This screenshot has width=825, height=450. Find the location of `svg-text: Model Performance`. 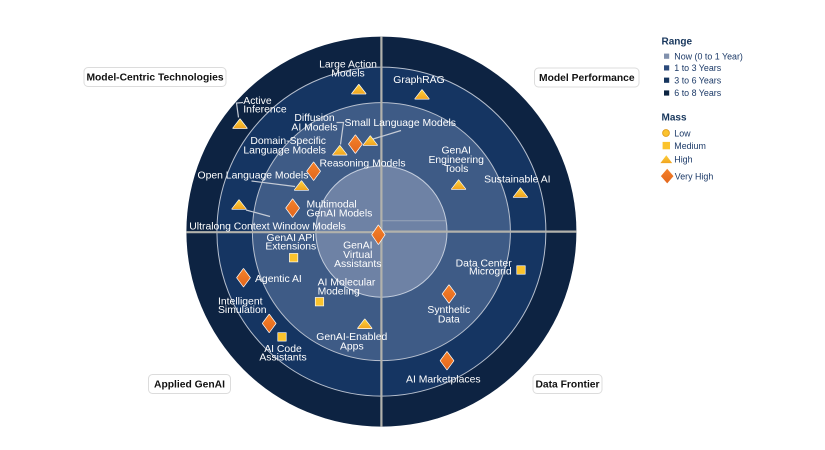

svg-text: Model Performance is located at coordinates (587, 78).